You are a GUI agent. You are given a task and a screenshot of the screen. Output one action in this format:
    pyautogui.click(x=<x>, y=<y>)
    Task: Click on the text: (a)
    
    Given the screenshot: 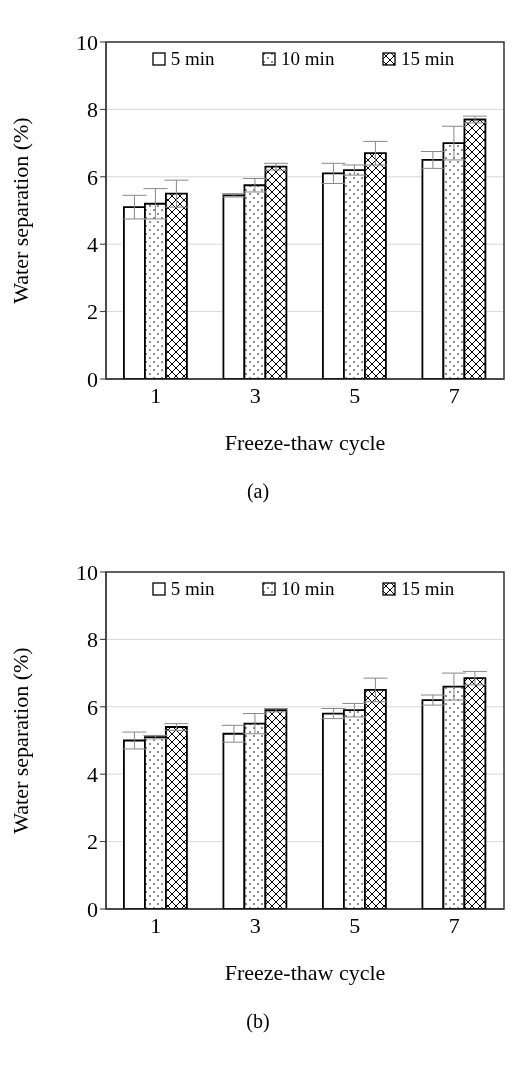 What is the action you would take?
    pyautogui.click(x=258, y=491)
    